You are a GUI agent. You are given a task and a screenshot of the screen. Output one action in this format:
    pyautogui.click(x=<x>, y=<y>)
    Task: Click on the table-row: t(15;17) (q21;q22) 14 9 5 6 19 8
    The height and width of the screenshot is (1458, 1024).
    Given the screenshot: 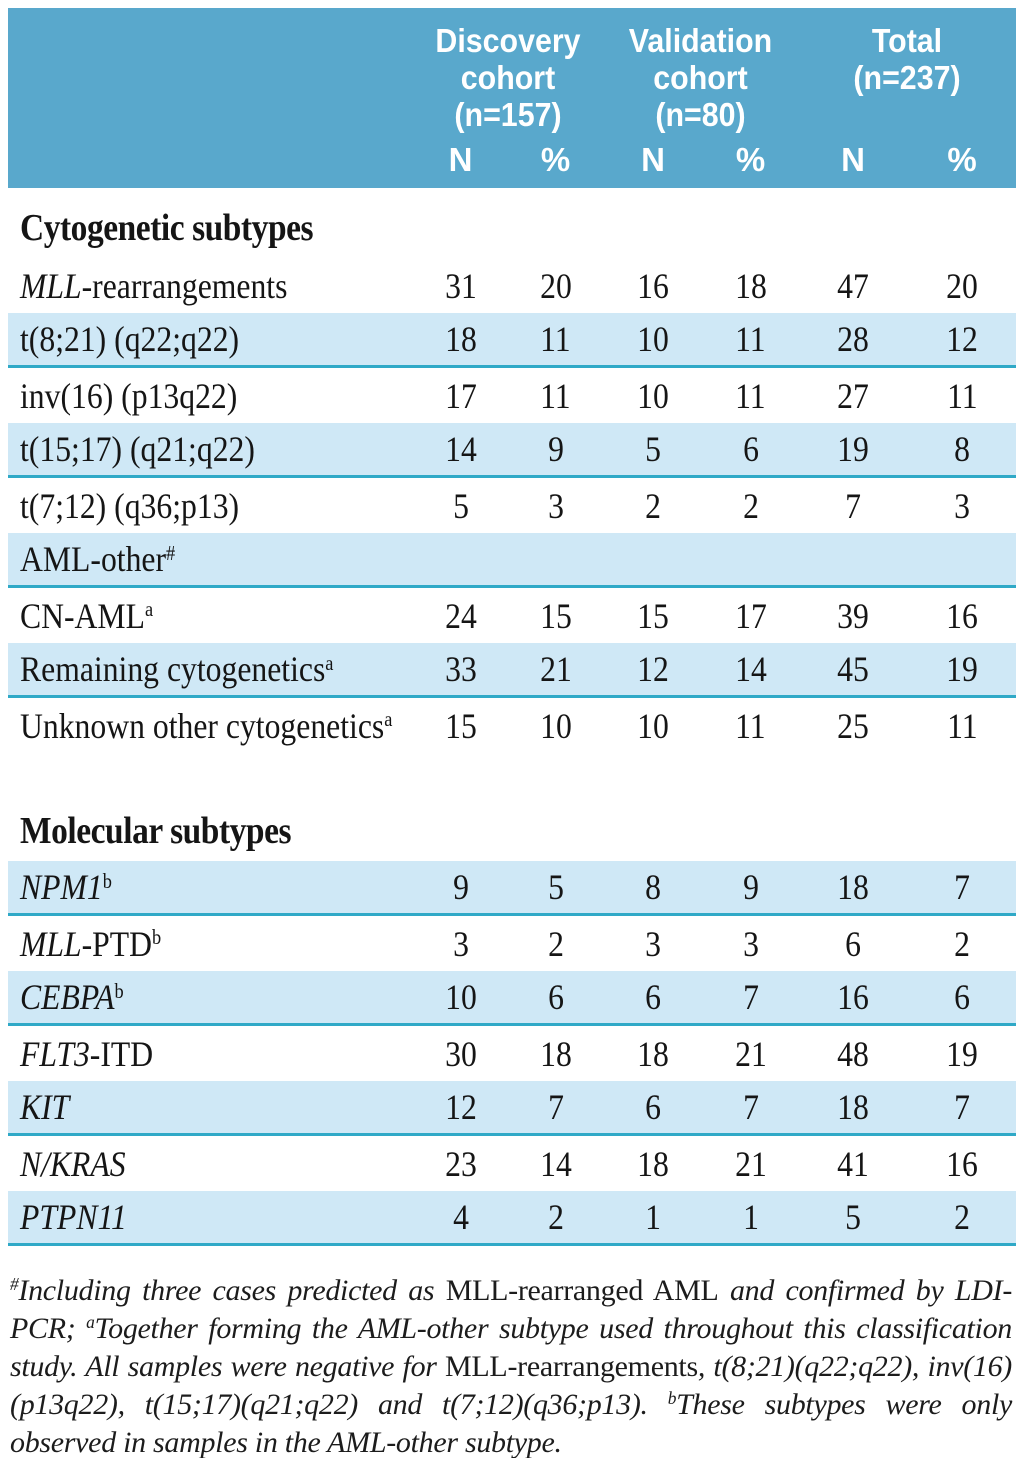 What is the action you would take?
    pyautogui.click(x=512, y=450)
    